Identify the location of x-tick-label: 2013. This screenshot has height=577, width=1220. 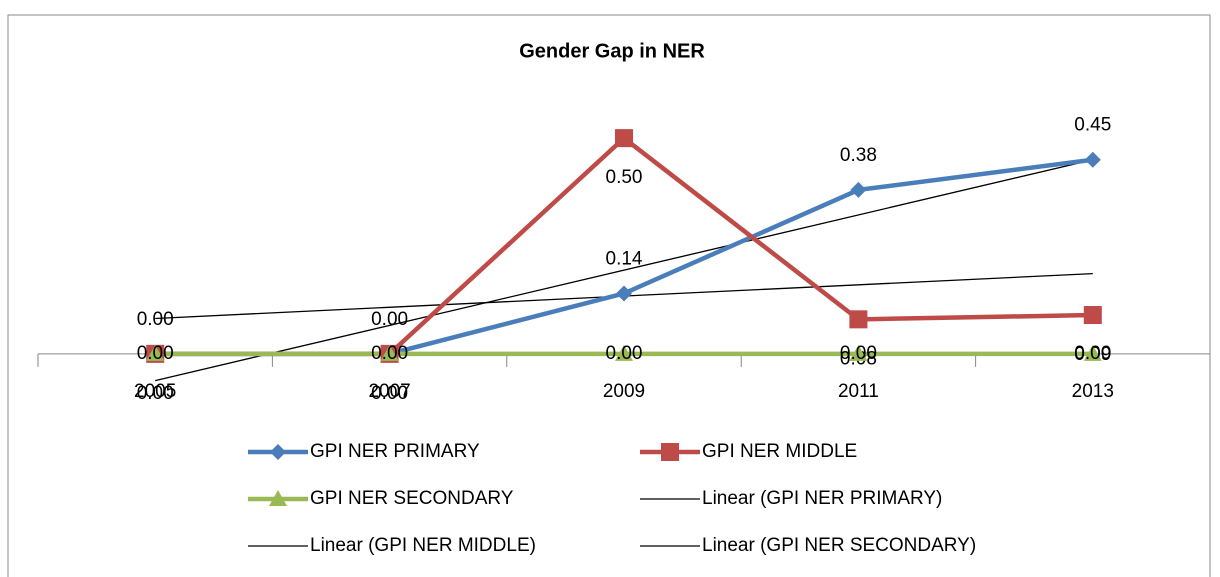
(1093, 391).